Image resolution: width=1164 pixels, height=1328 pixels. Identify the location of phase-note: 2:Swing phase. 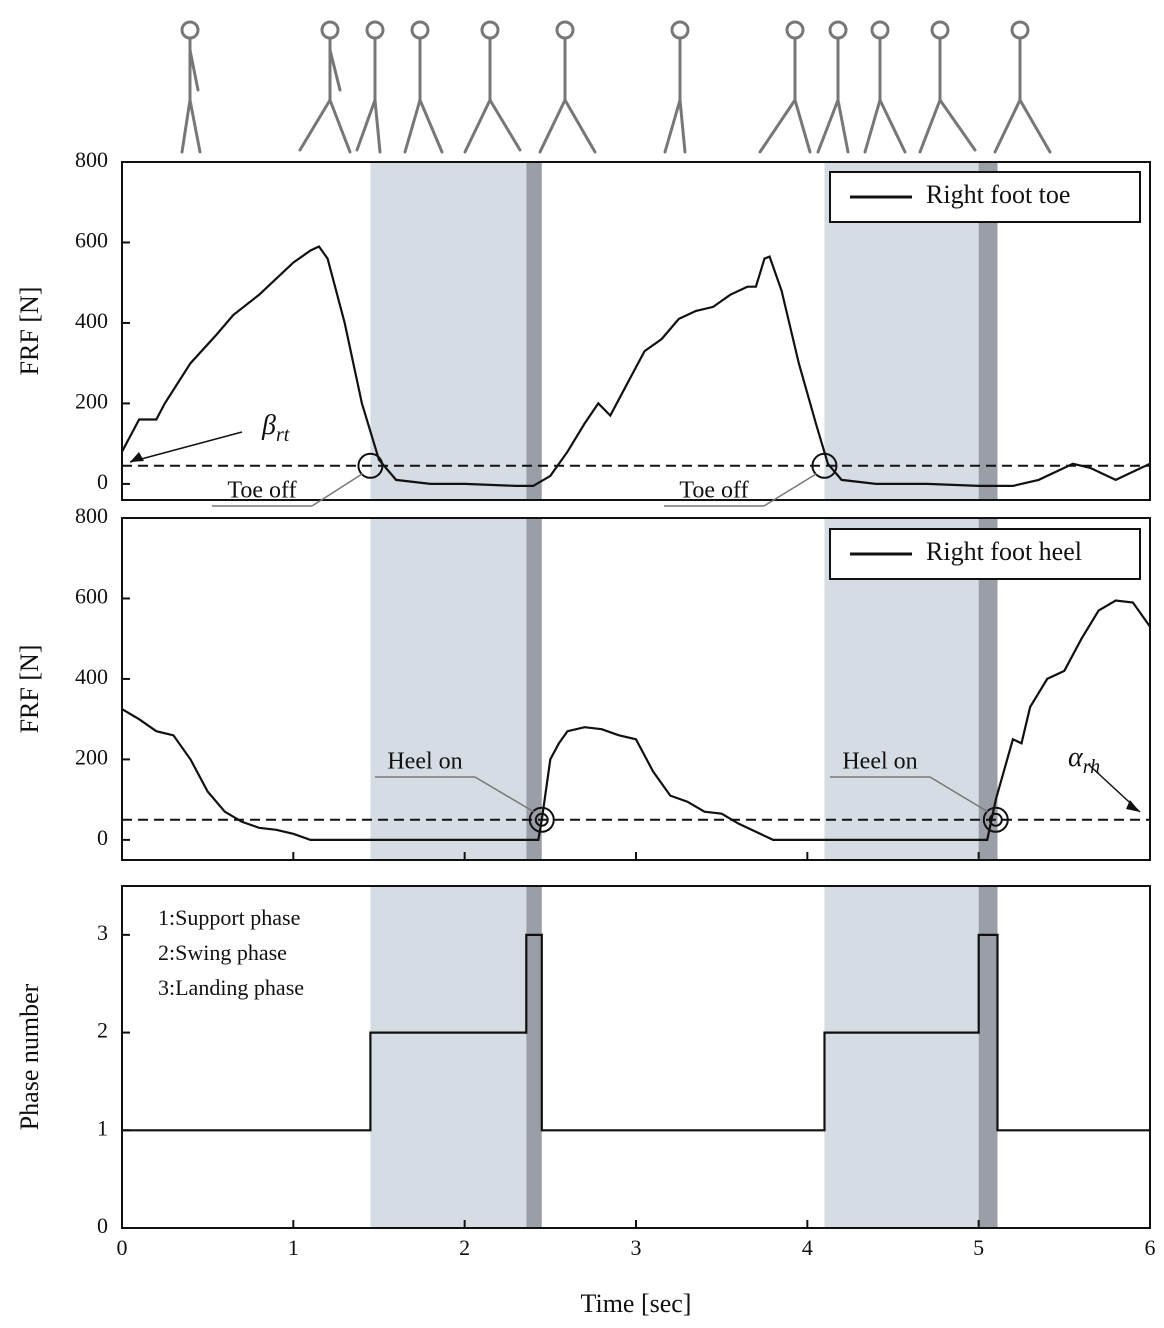
(222, 952).